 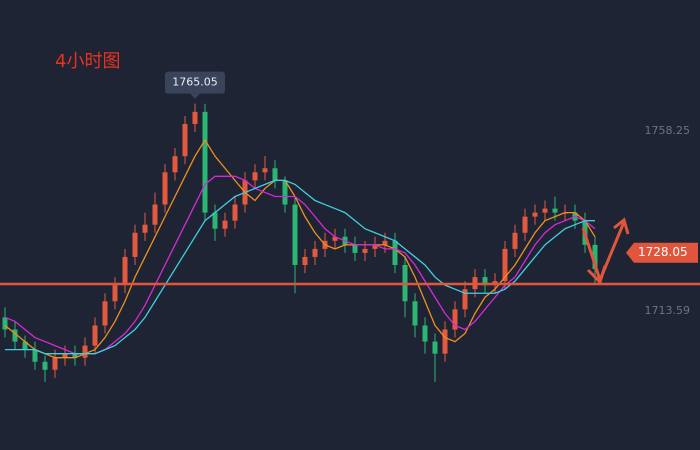 I want to click on y-tick-label: 1713.59, so click(x=668, y=310).